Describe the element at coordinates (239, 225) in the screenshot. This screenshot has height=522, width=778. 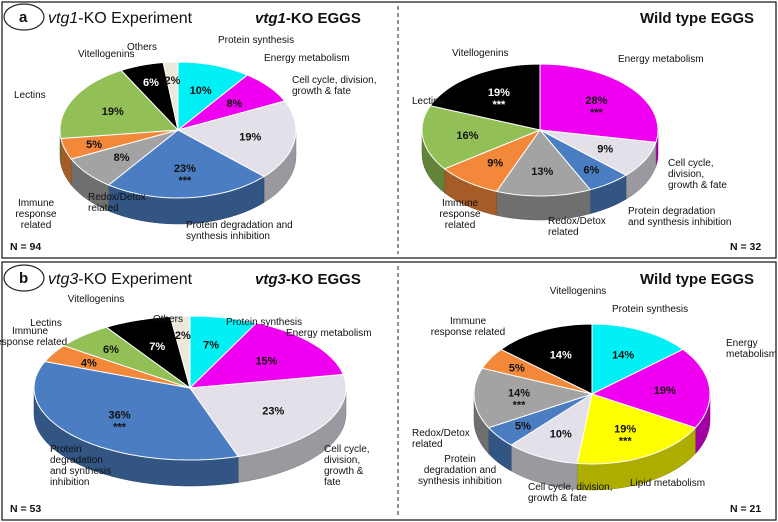
I see `category-label-line: Protein degradation and` at that location.